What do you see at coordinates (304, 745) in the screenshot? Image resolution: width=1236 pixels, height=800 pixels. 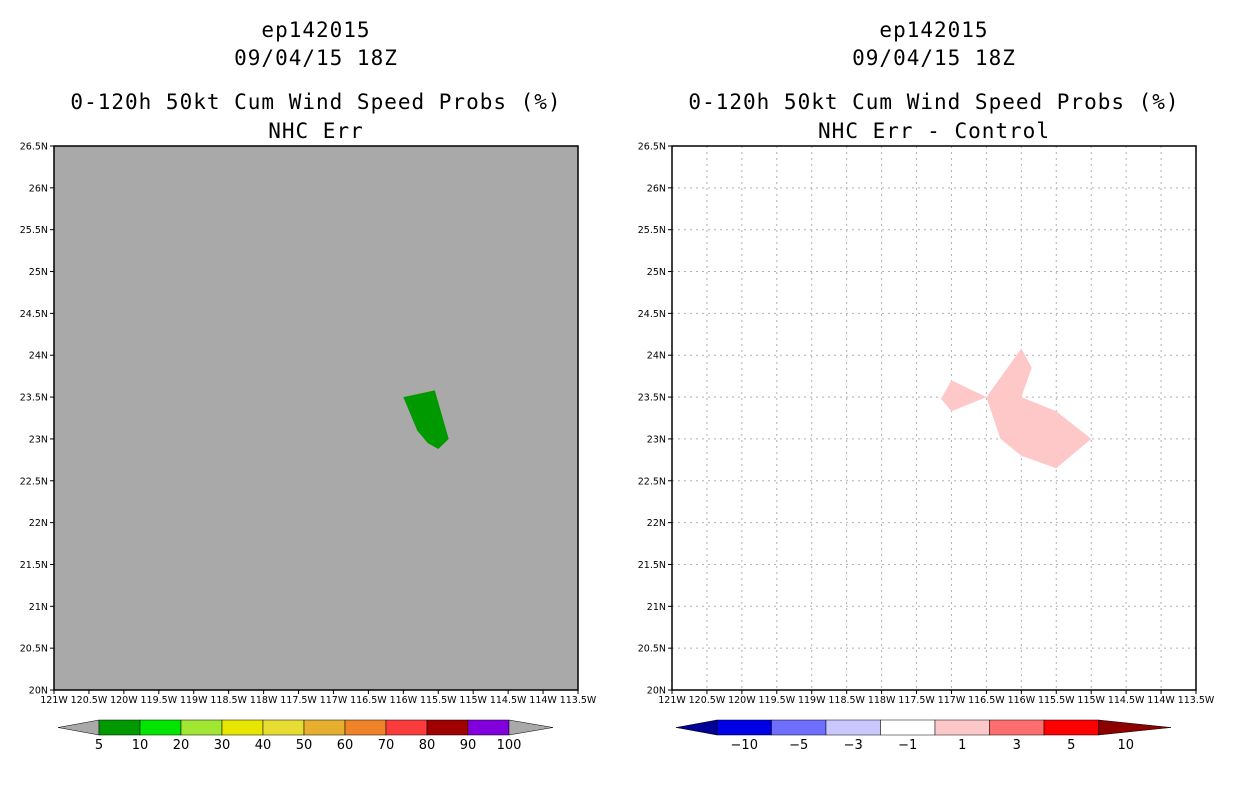 I see `colorbar-label: 50` at bounding box center [304, 745].